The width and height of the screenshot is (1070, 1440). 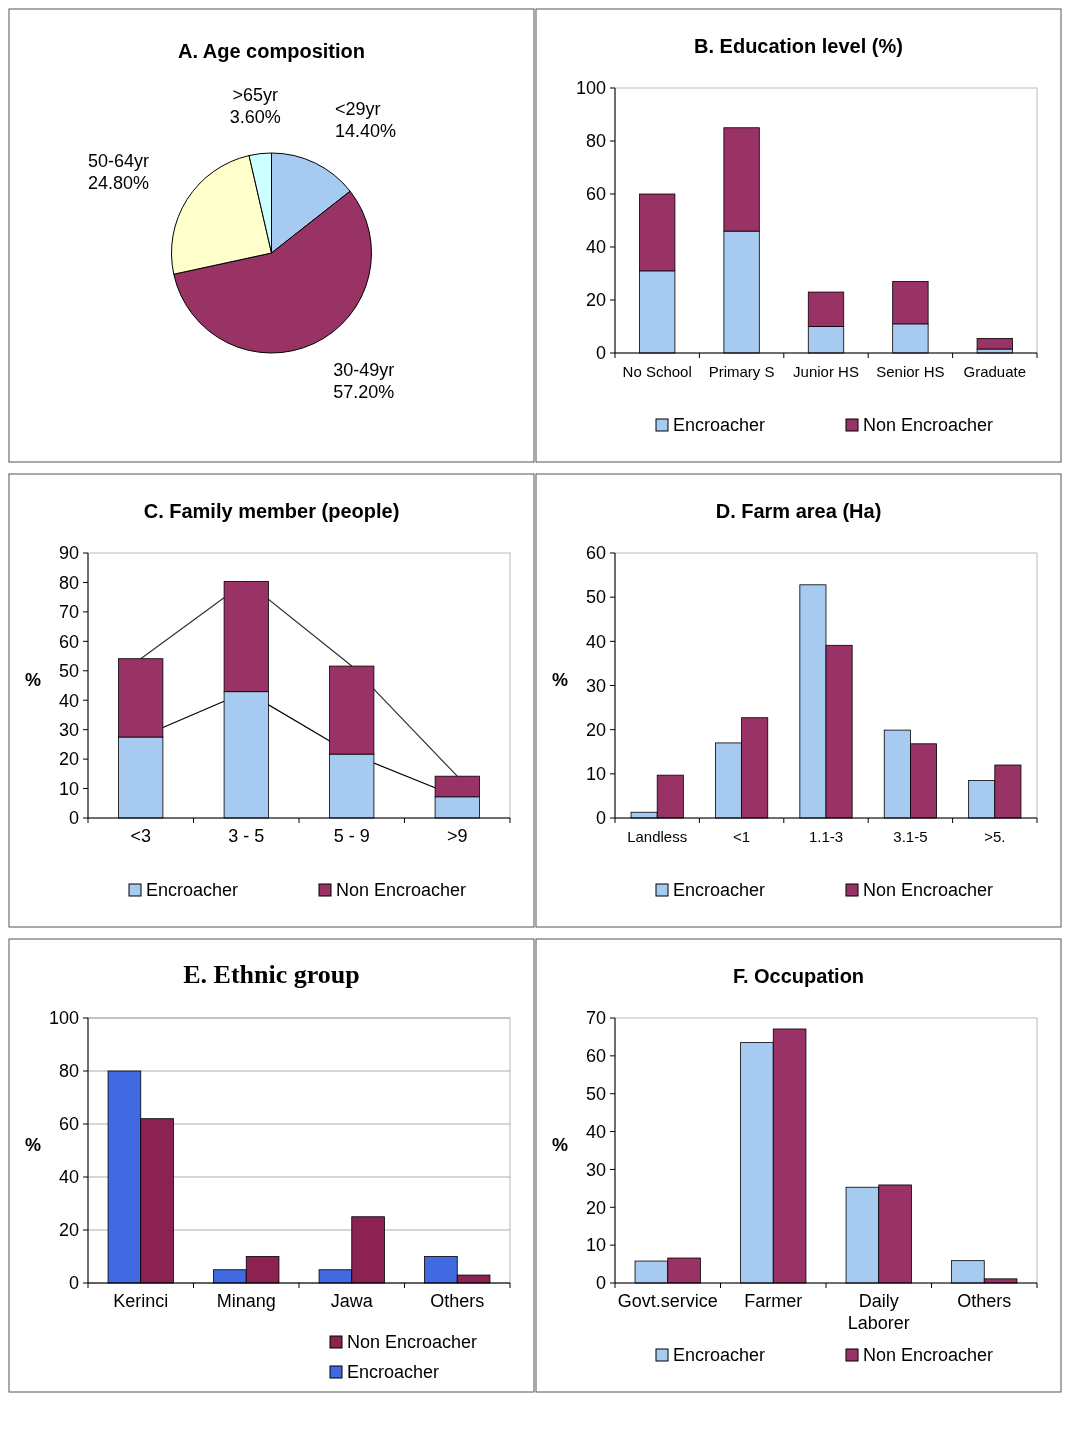 I want to click on slice-label: 30-49yr, so click(x=364, y=370).